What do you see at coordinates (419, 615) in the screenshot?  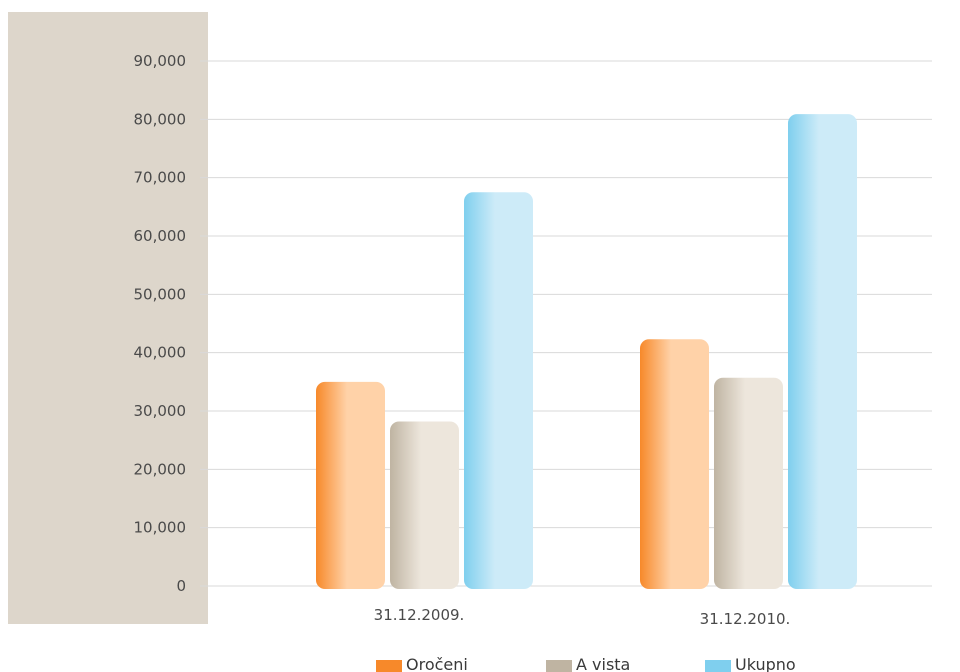 I see `x-category-label: 31.12.2009.` at bounding box center [419, 615].